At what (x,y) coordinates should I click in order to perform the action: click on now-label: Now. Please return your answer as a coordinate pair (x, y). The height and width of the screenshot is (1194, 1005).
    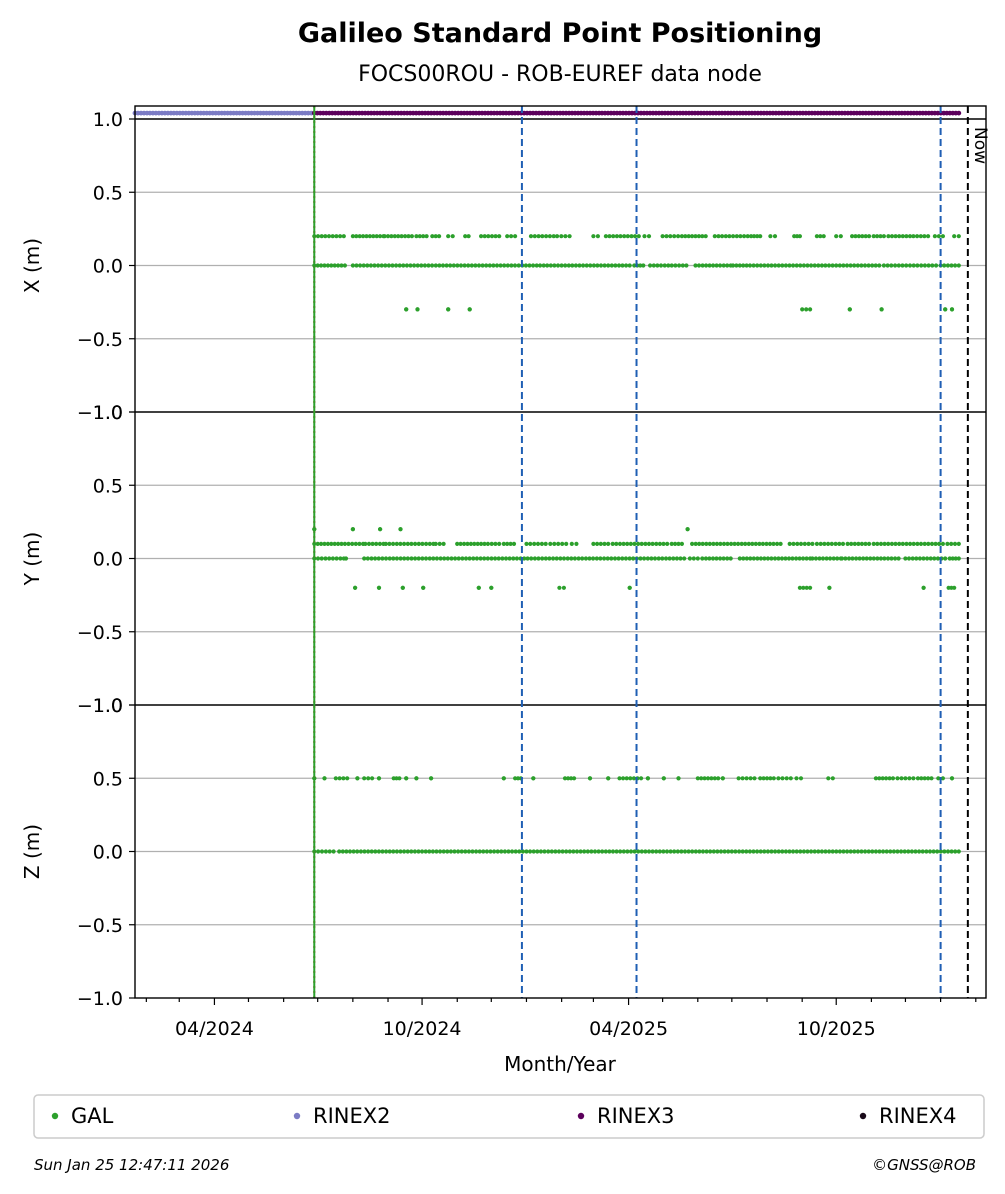
    Looking at the image, I should click on (980, 145).